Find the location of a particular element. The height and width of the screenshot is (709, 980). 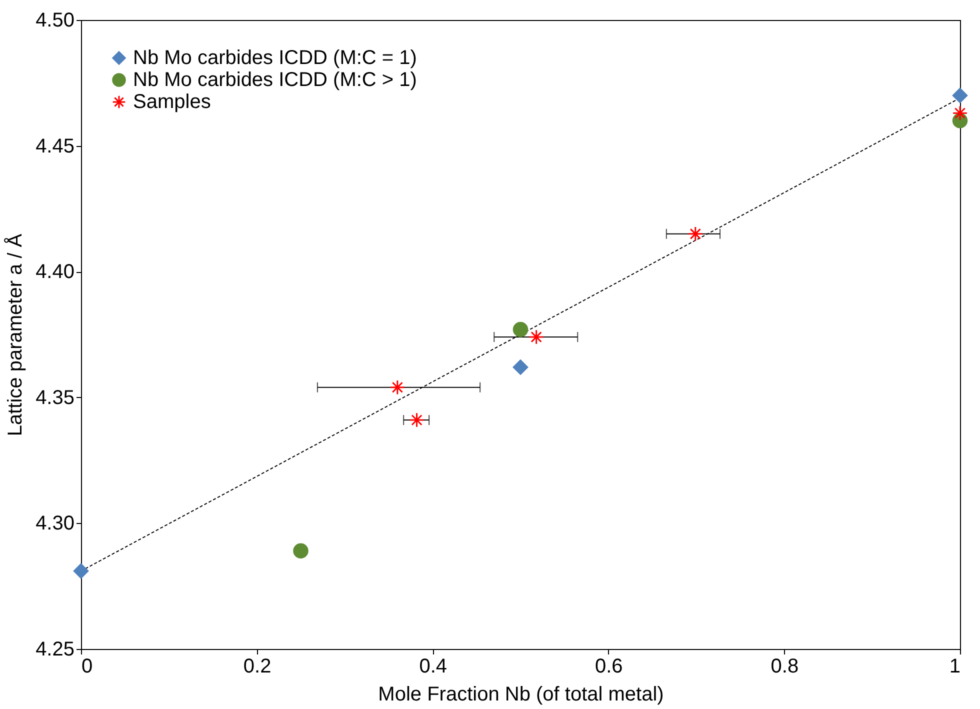

y-tick-label: 4.25 is located at coordinates (55, 649).